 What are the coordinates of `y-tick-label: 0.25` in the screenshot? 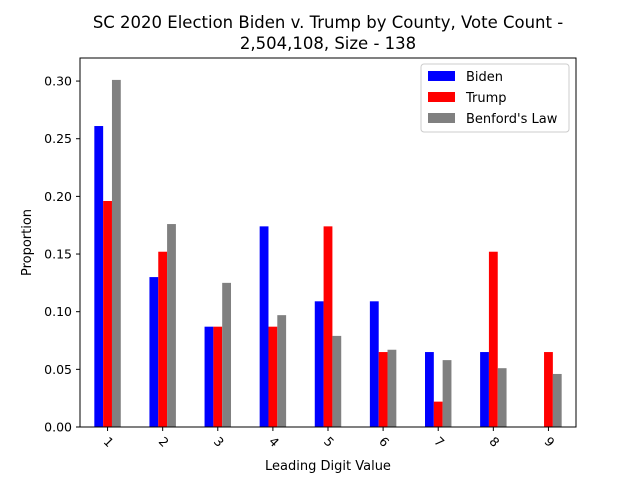 It's located at (58, 138).